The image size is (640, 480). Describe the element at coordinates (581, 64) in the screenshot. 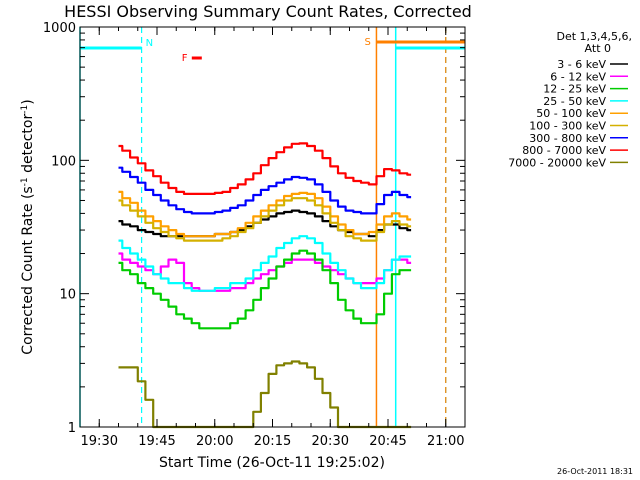

I see `legend-label-0: 3 - 6 keV` at that location.